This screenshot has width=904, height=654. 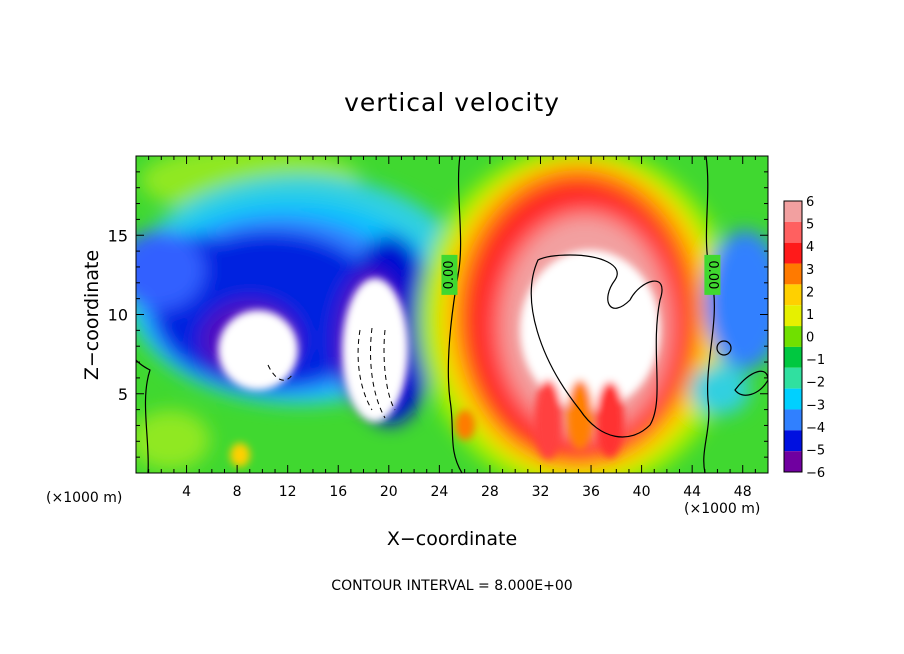 What do you see at coordinates (810, 225) in the screenshot?
I see `colorbar-label-1: 5` at bounding box center [810, 225].